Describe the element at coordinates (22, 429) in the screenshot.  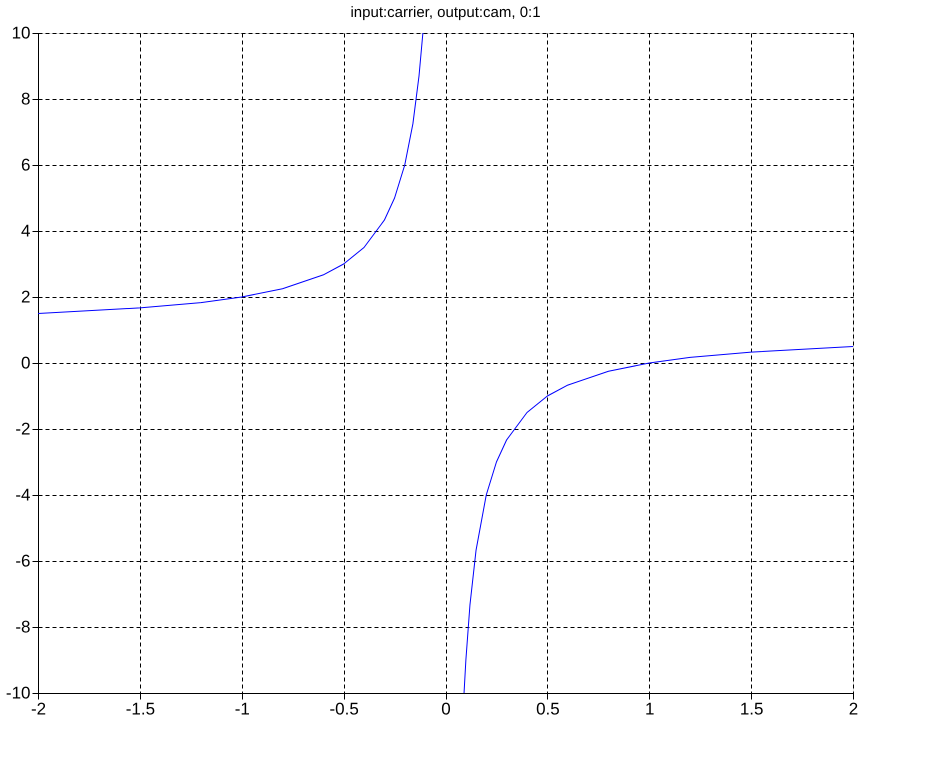
I see `y-tick-label: -2` at that location.